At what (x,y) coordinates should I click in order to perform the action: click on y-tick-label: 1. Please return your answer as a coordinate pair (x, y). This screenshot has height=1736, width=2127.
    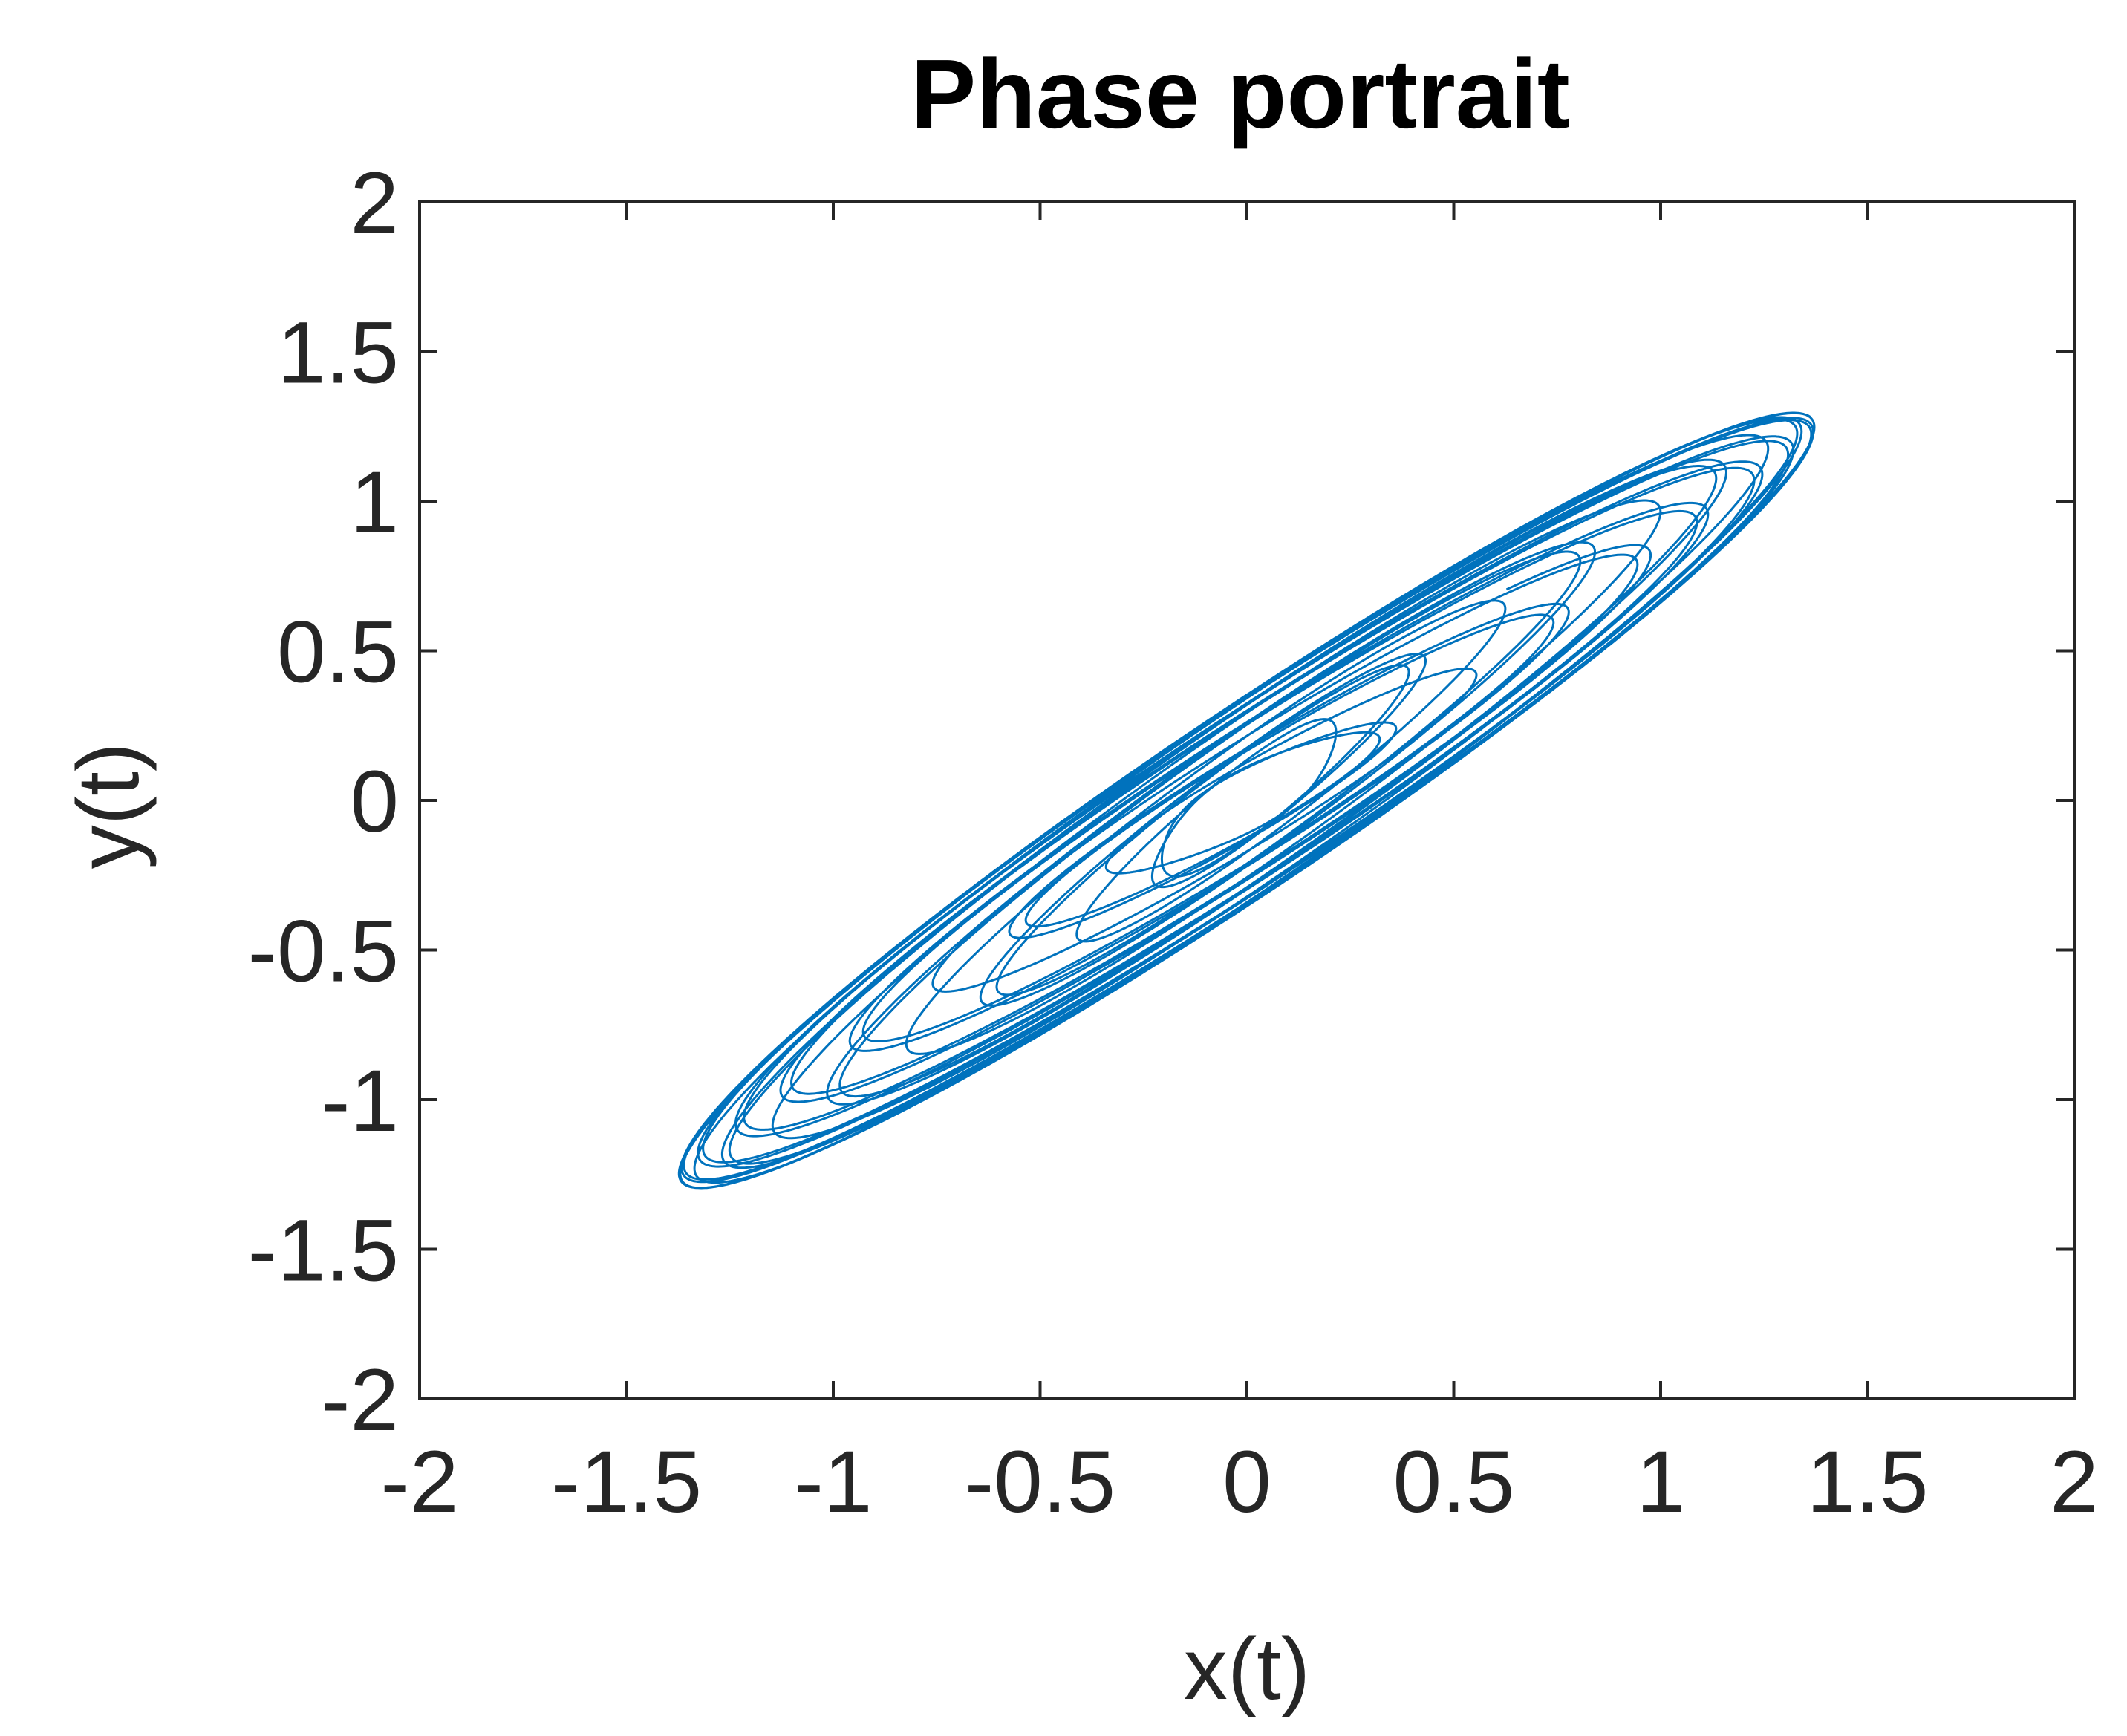
    Looking at the image, I should click on (374, 503).